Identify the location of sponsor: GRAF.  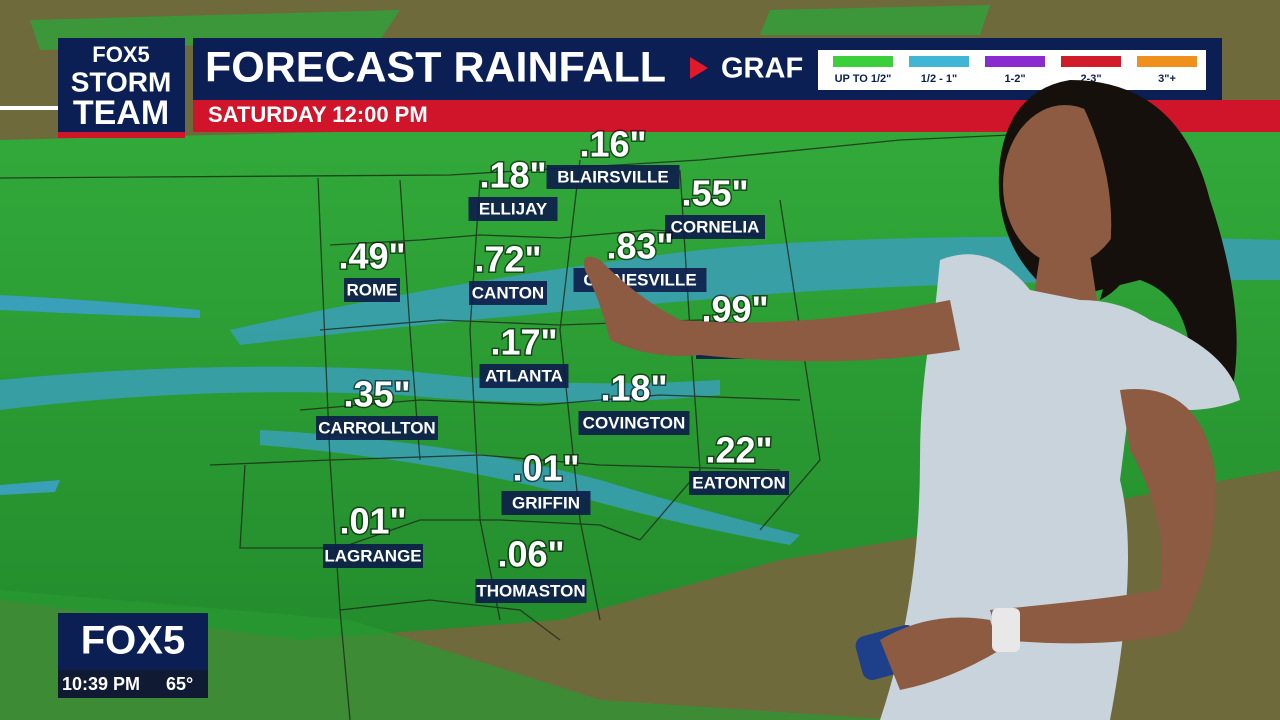
(762, 69).